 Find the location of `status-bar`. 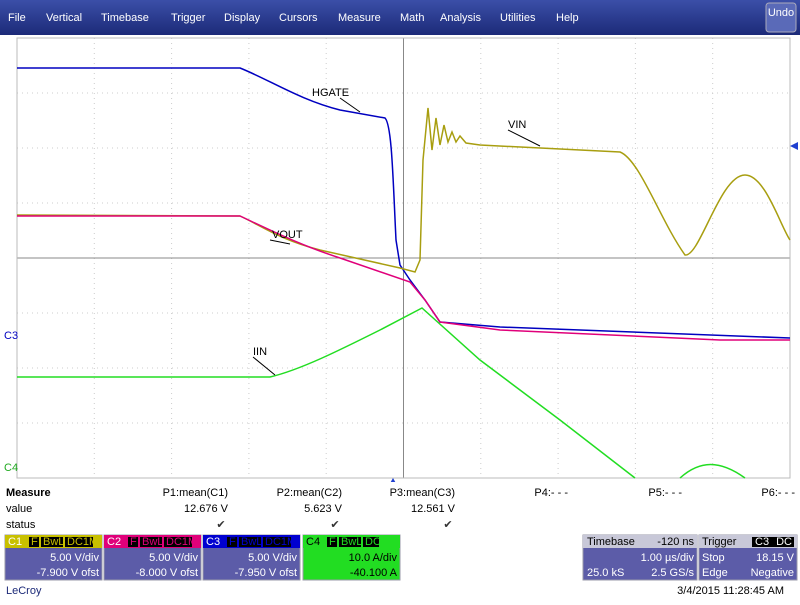

status-bar is located at coordinates (400, 591).